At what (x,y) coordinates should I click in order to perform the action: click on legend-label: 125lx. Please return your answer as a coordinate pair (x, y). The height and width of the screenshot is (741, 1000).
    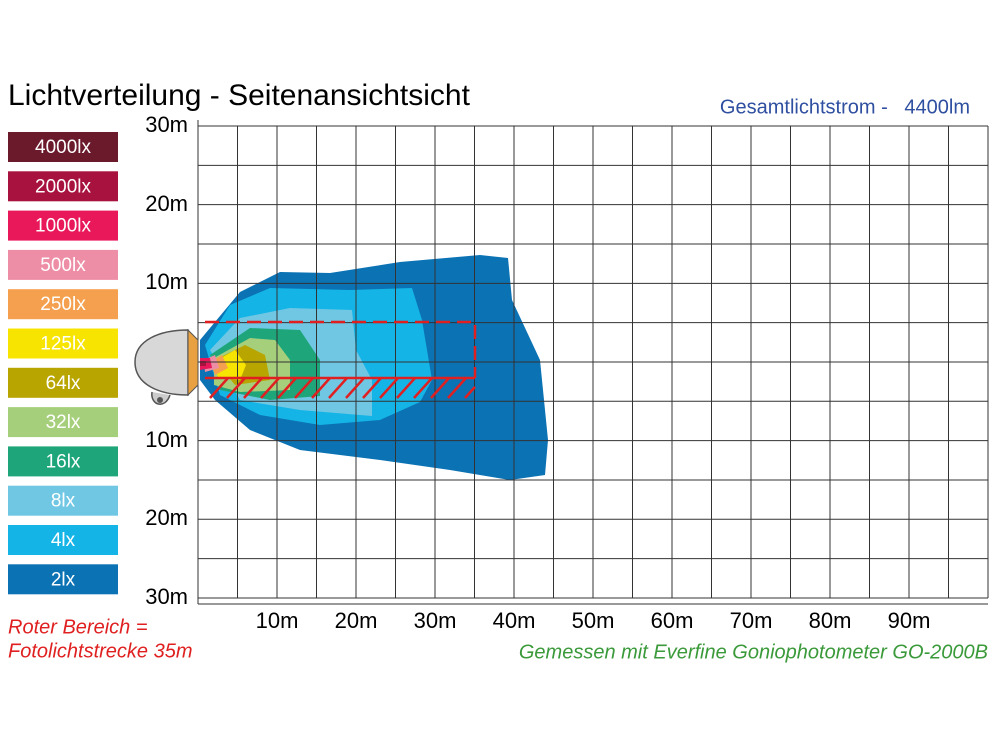
    Looking at the image, I should click on (63, 344).